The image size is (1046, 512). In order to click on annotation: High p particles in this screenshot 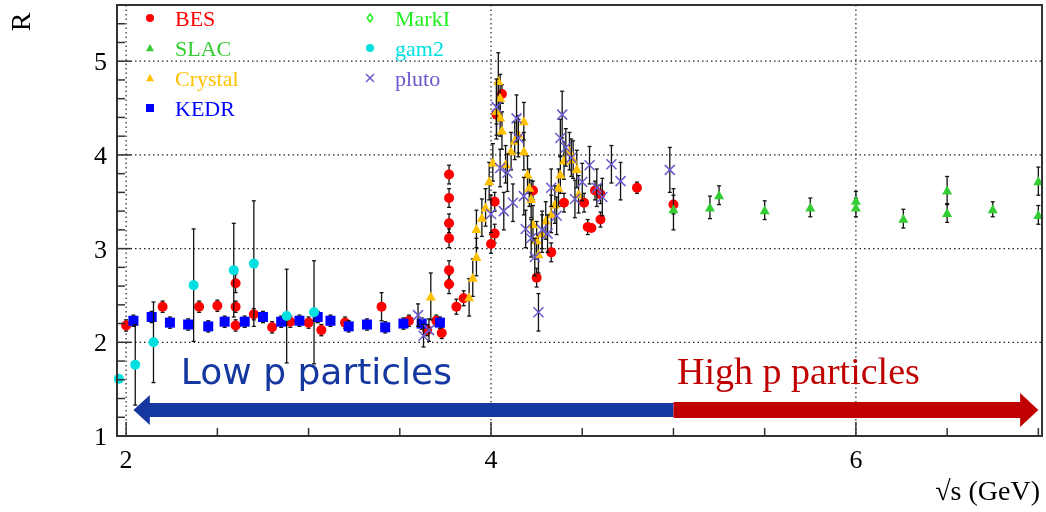, I will do `click(798, 371)`.